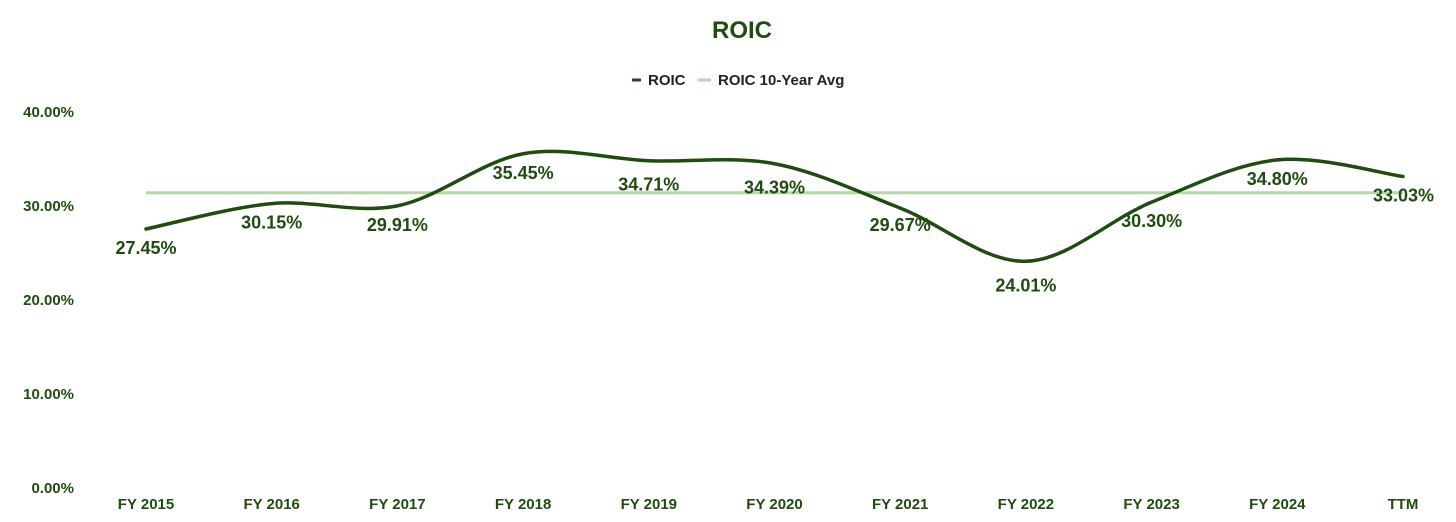 This screenshot has height=522, width=1456. Describe the element at coordinates (900, 504) in the screenshot. I see `x-tick-label: FY 2021` at that location.